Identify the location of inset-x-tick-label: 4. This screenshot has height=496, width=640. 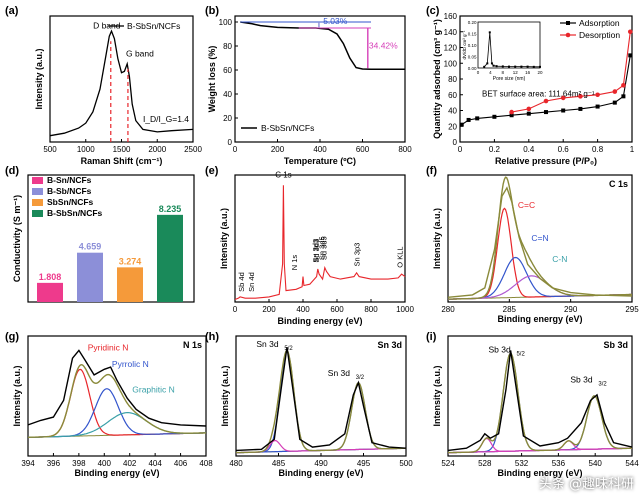
(490, 72).